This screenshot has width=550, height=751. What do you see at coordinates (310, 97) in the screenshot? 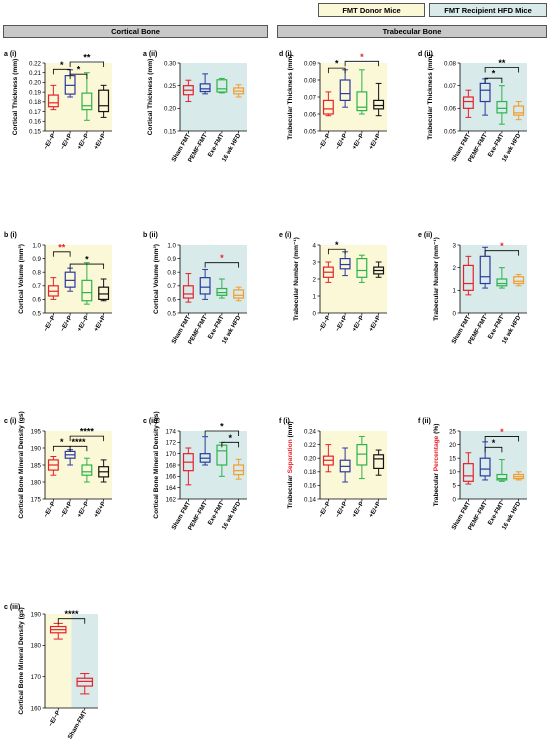
I see `y-tick-label: 0.07` at bounding box center [310, 97].